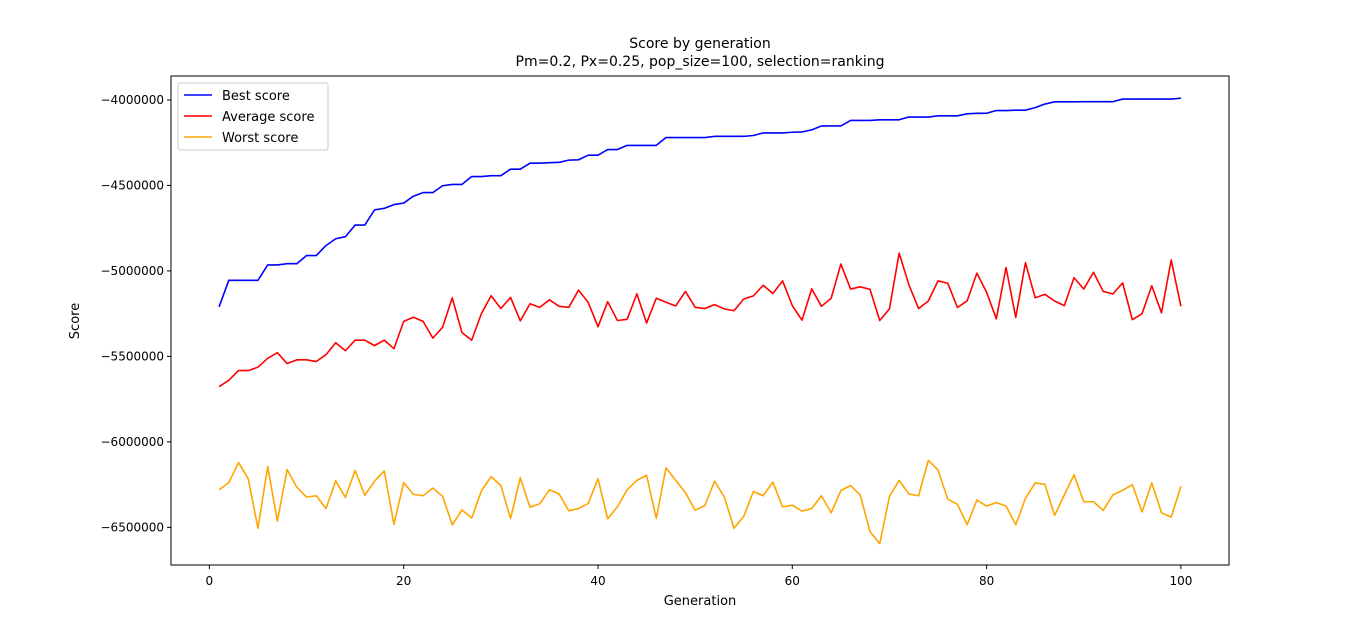 This screenshot has height=635, width=1366. I want to click on legend-label-best-score: Best score, so click(256, 96).